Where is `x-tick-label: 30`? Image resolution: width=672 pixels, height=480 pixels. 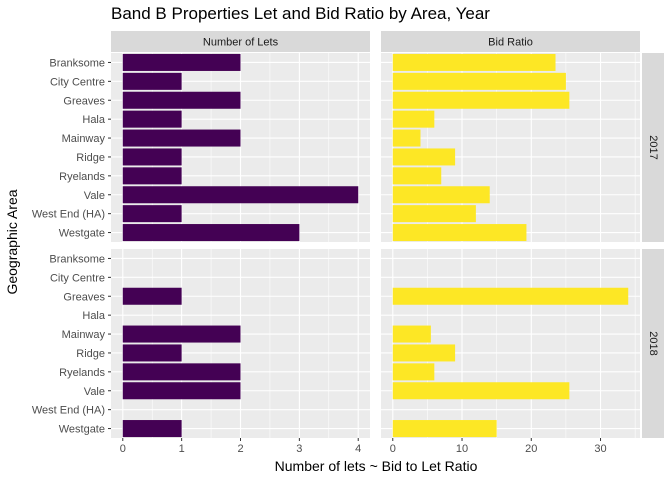 x-tick-label: 30 is located at coordinates (600, 449).